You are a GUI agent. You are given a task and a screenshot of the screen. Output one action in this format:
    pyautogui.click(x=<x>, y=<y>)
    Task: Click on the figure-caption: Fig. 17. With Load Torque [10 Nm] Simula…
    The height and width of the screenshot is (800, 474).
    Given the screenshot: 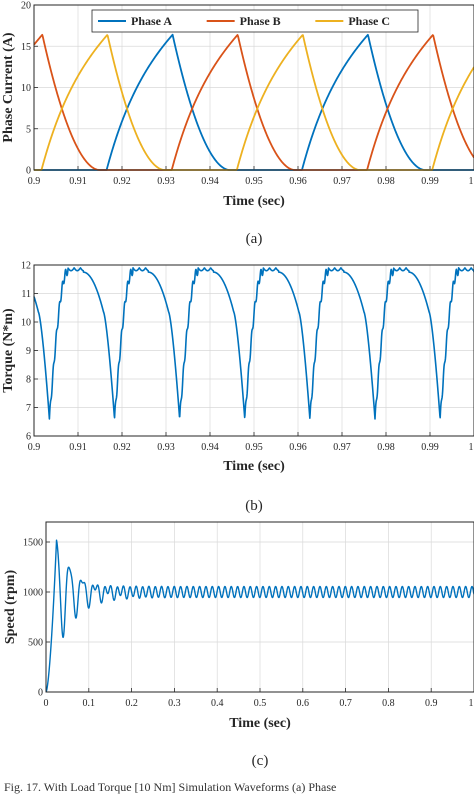 What is the action you would take?
    pyautogui.click(x=170, y=787)
    